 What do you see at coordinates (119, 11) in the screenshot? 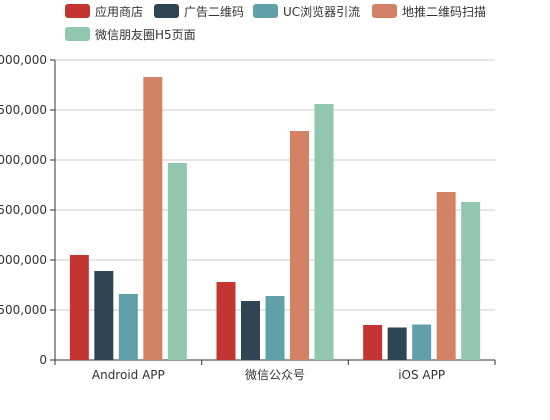
I see `legend-label: 应用商店` at bounding box center [119, 11].